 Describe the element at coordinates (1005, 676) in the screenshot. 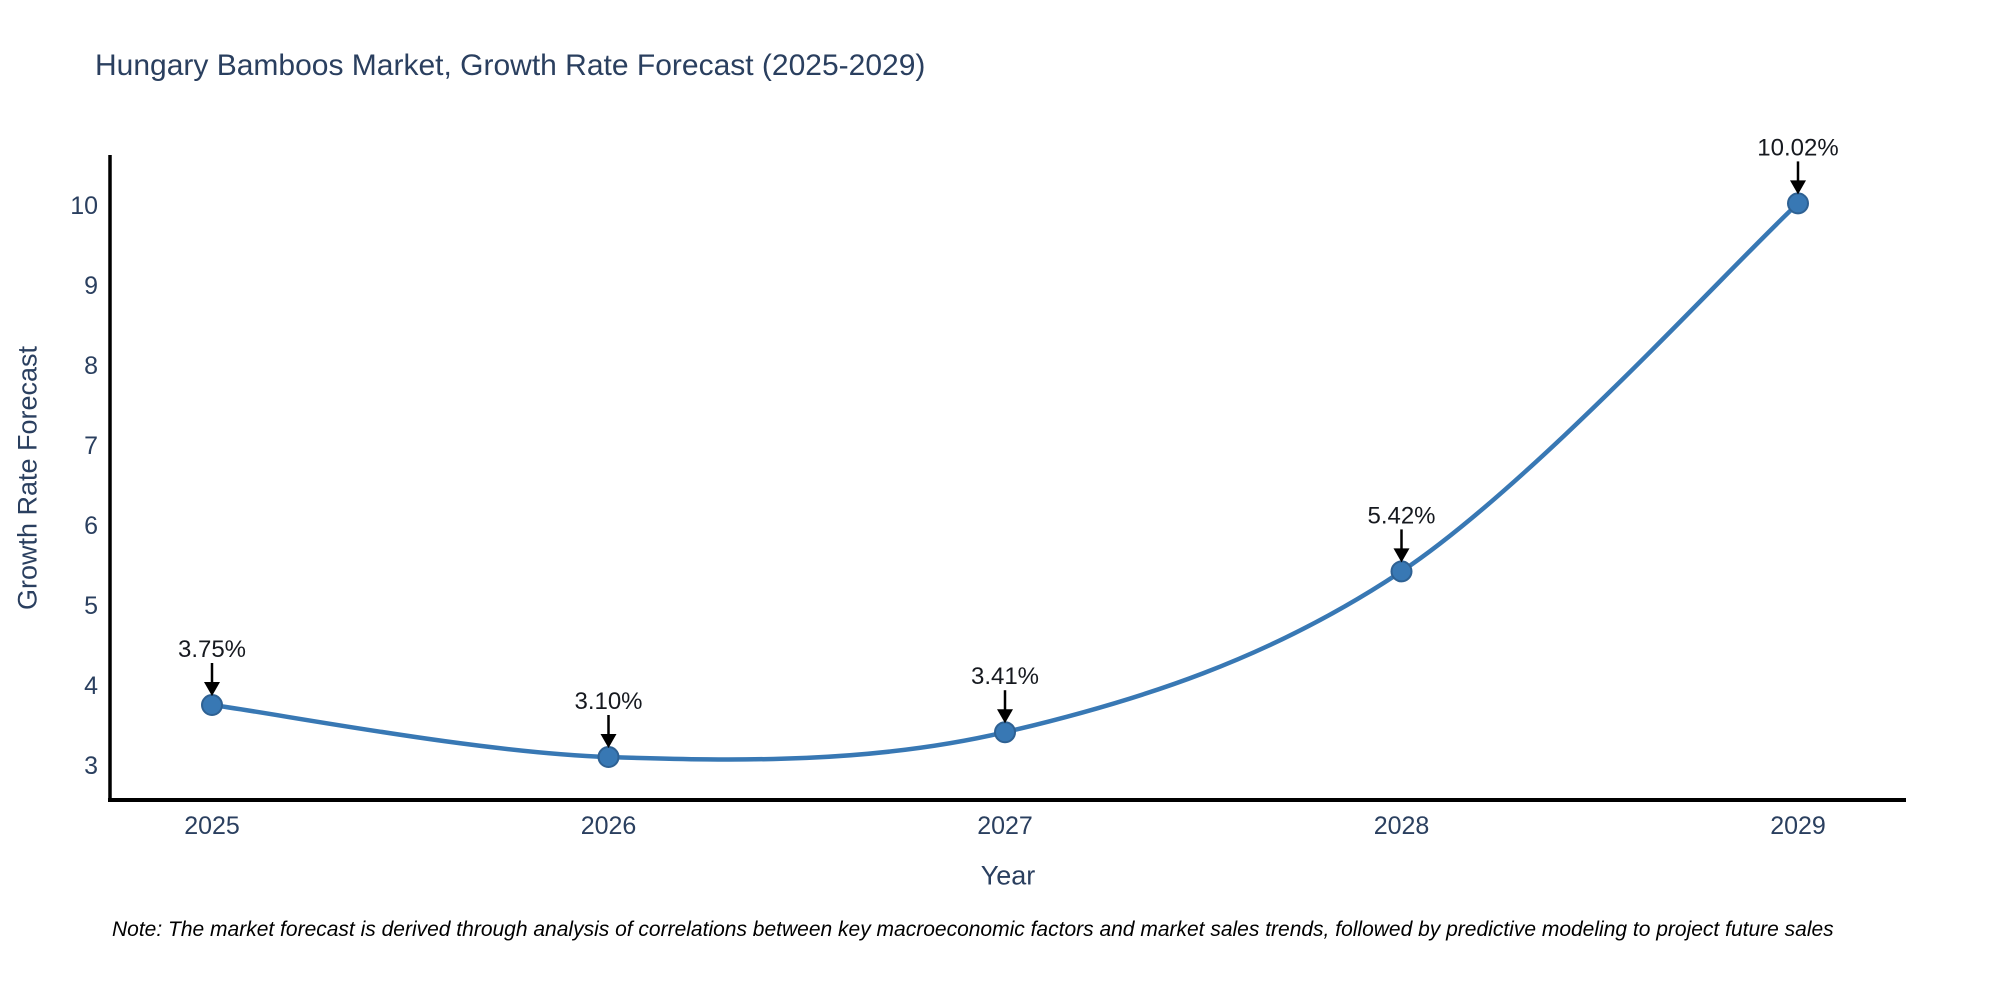

I see `annotation-label-2027: 3.41%` at that location.